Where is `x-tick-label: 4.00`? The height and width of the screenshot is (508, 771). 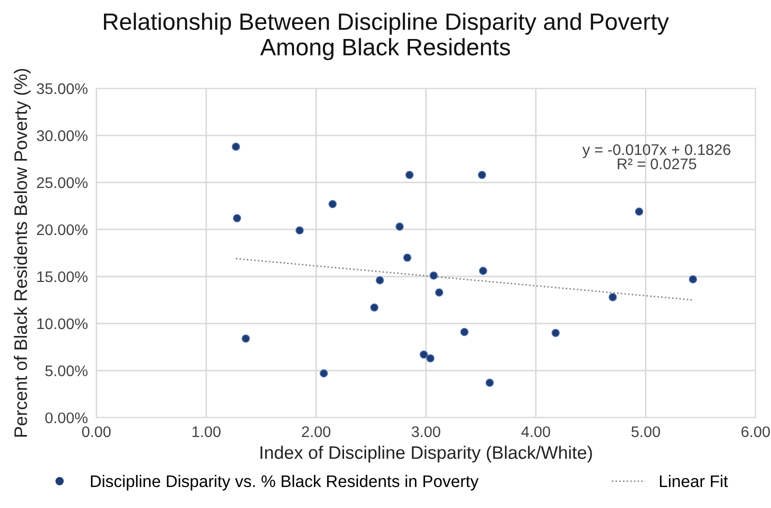
x-tick-label: 4.00 is located at coordinates (535, 432).